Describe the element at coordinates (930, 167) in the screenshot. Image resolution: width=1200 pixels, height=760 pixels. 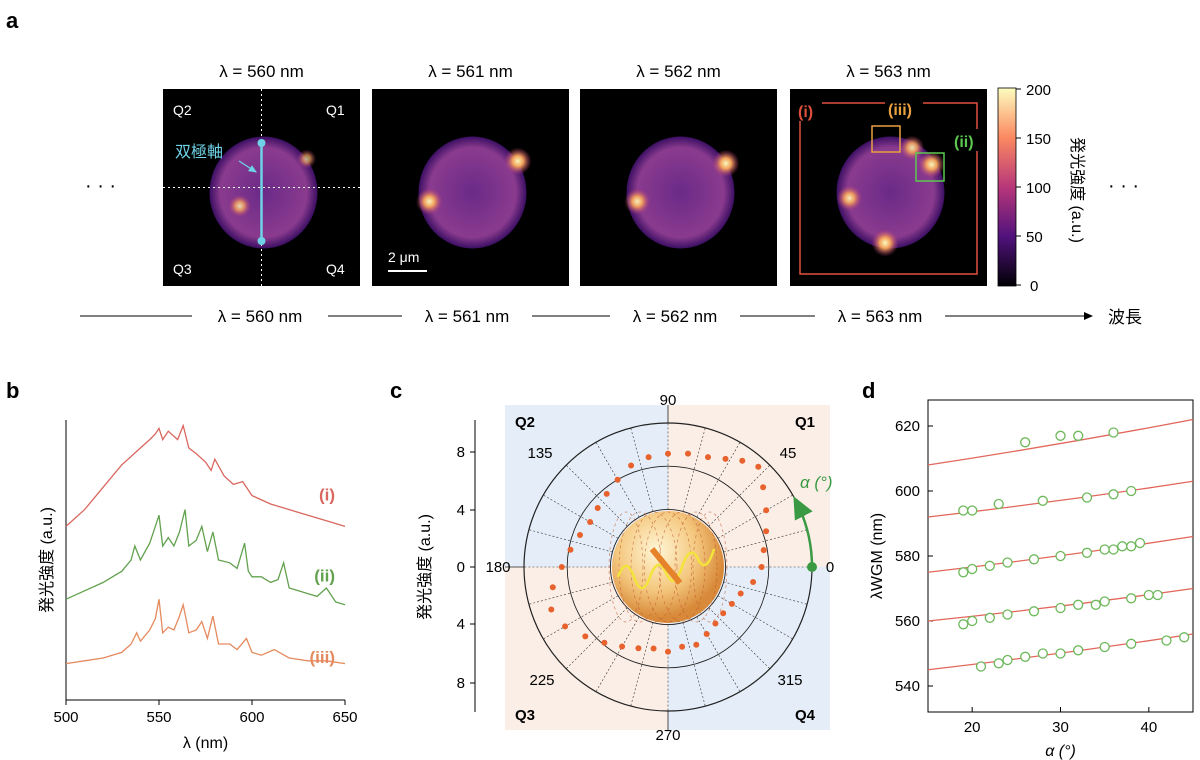
I see `roi-box-ii` at that location.